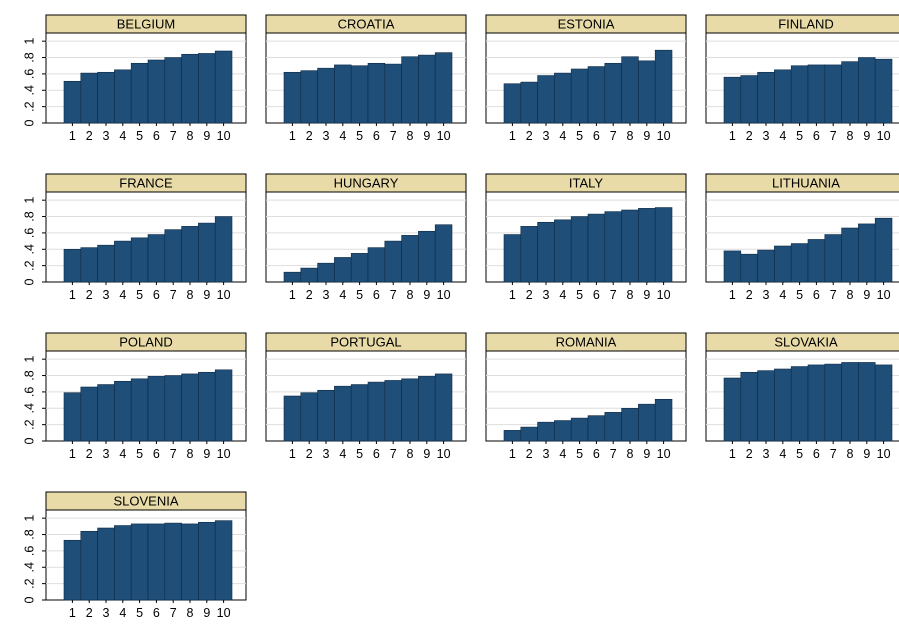 The image size is (899, 627). I want to click on panel-title: POLAND, so click(145, 342).